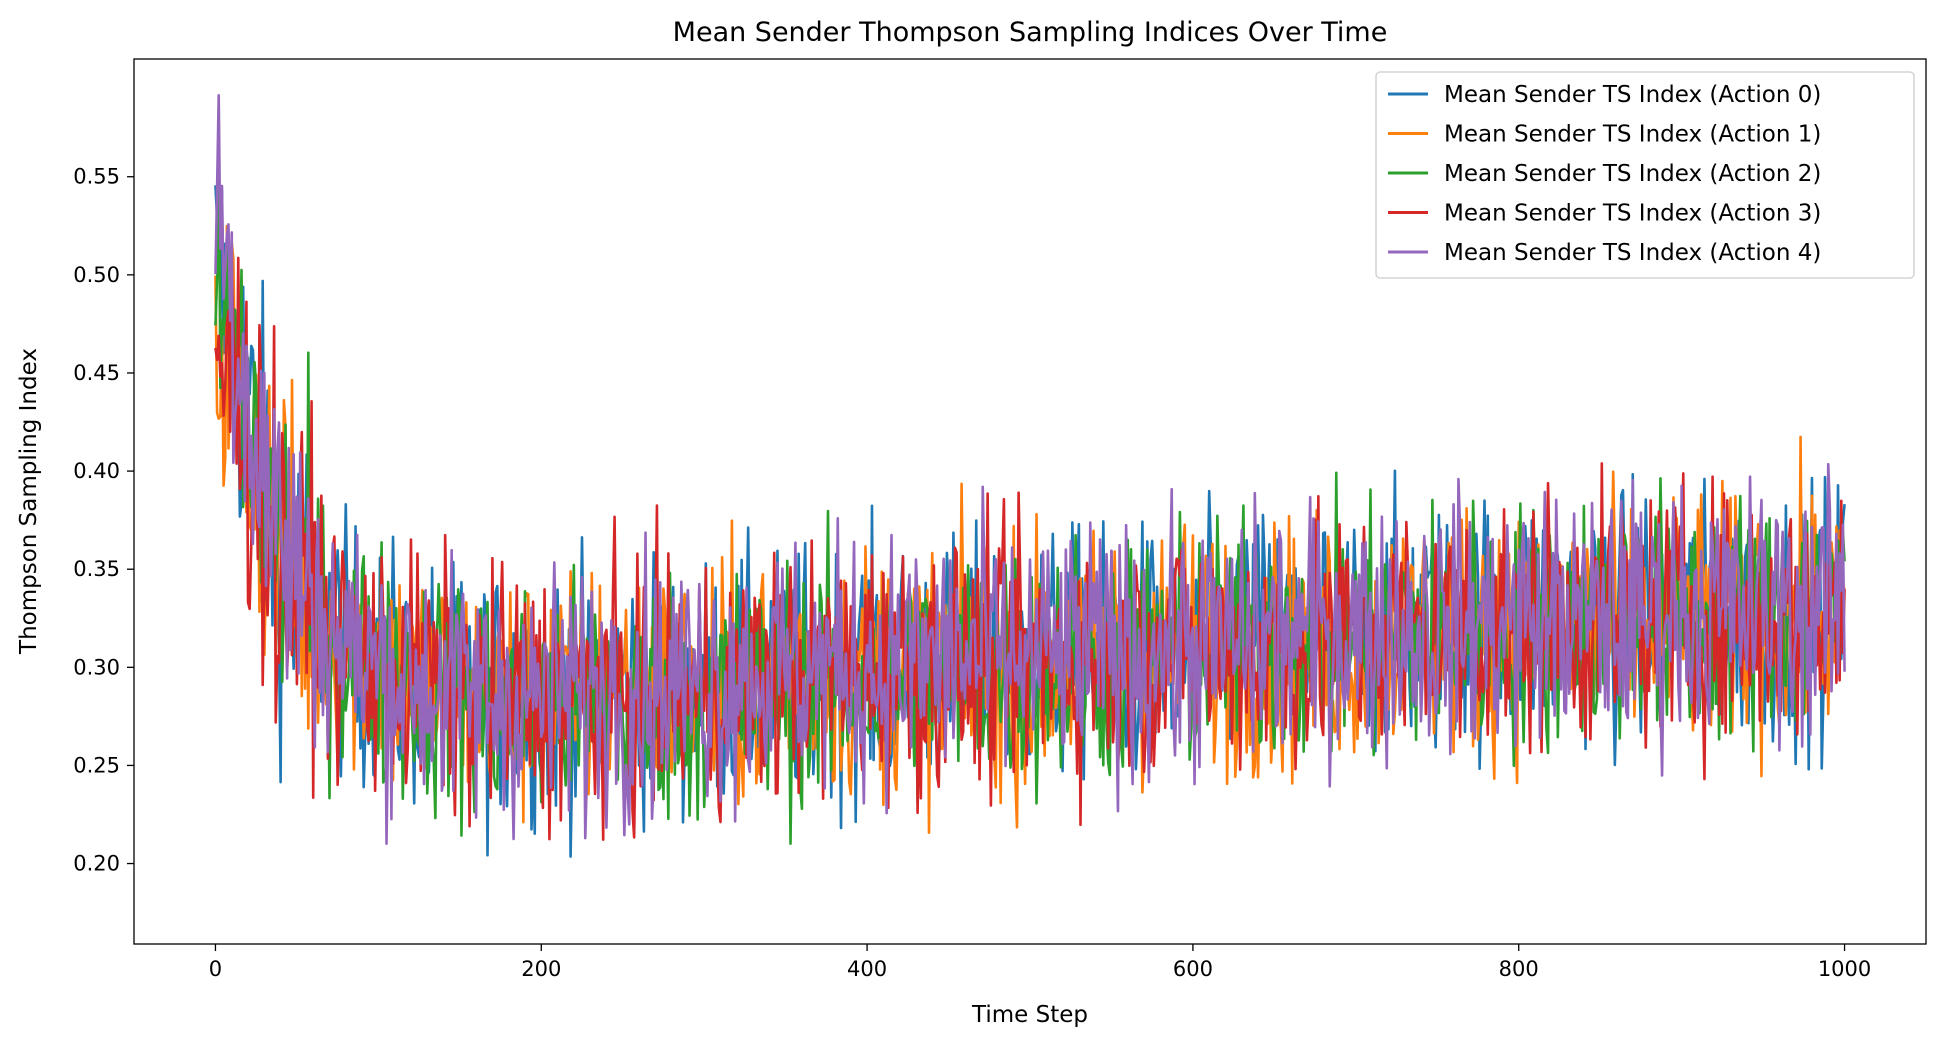 The width and height of the screenshot is (1938, 1046). What do you see at coordinates (96, 765) in the screenshot?
I see `y-tick-label: 0.25` at bounding box center [96, 765].